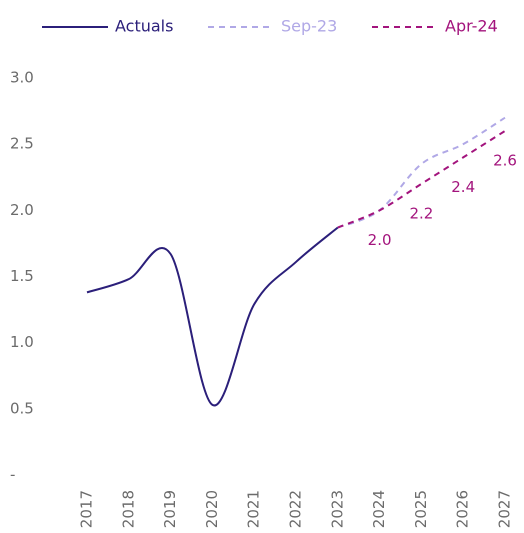 The image size is (524, 533). What do you see at coordinates (22, 78) in the screenshot?
I see `y-tick-label: 3.0` at bounding box center [22, 78].